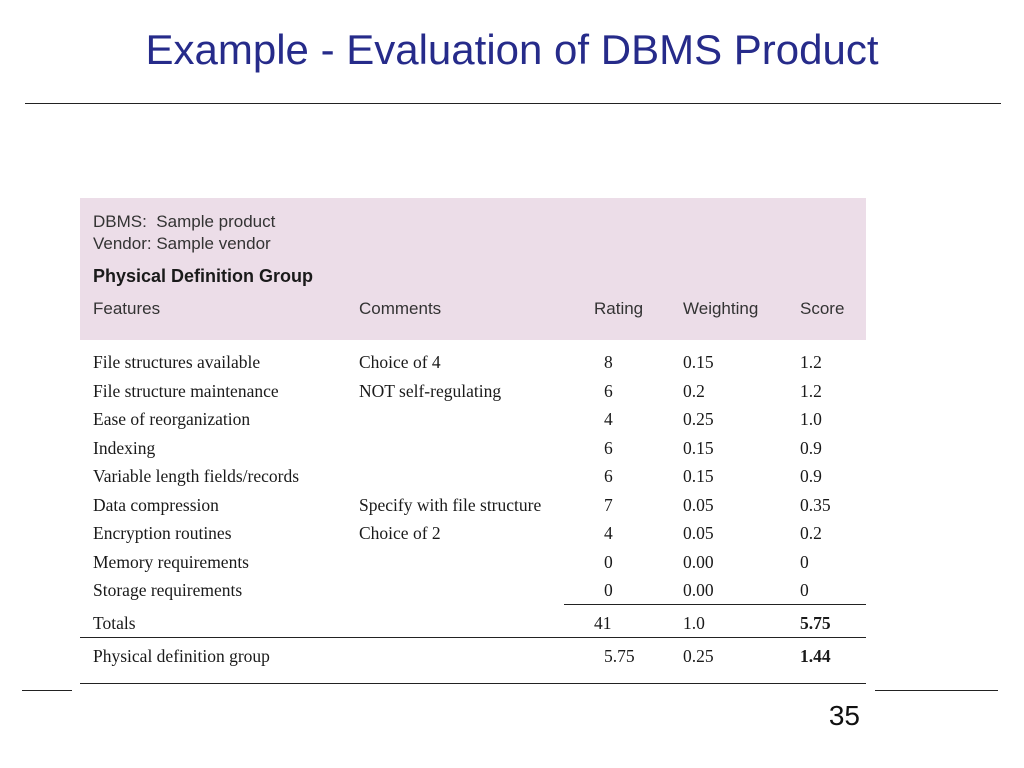 The height and width of the screenshot is (768, 1024). I want to click on feature-cell: File structure maintenance, so click(186, 390).